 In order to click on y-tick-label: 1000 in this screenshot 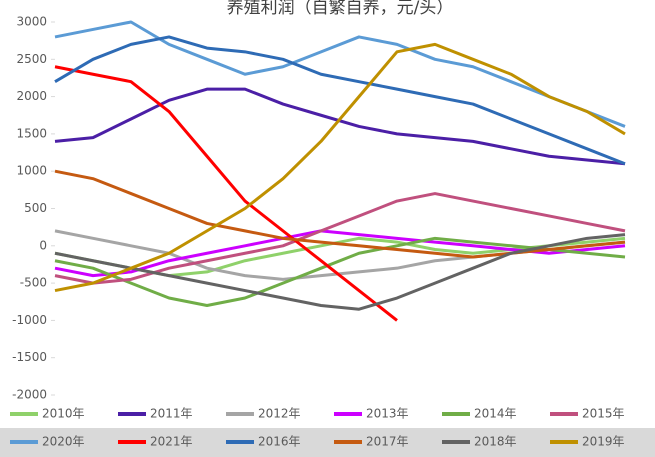, I will do `click(31, 171)`.